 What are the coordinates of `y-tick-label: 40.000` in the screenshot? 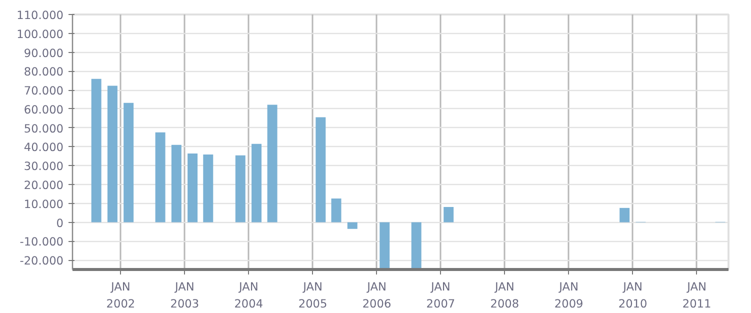 It's located at (44, 147).